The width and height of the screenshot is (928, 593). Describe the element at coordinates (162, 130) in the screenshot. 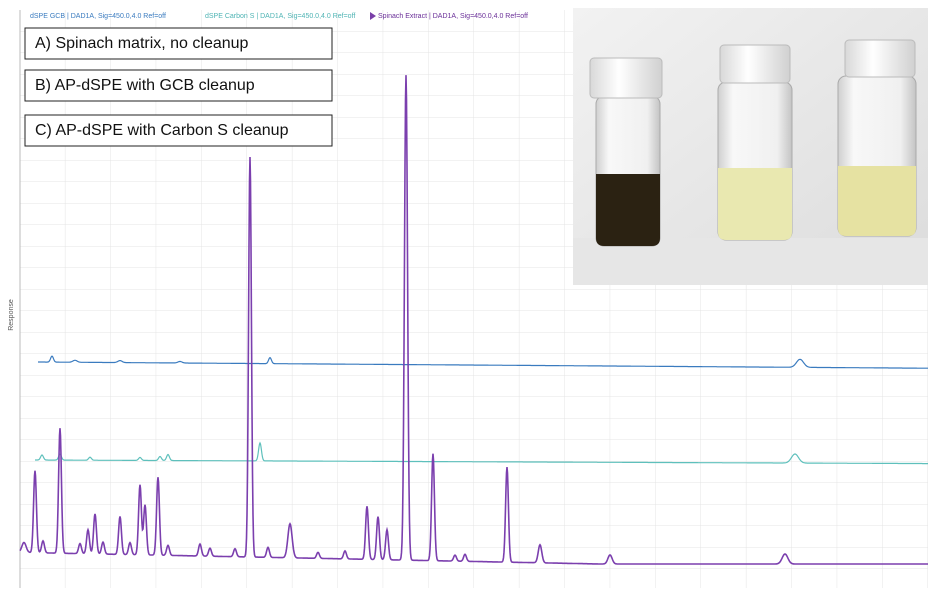

I see `label: C) AP-dSPE with Carbon S cleanup` at that location.